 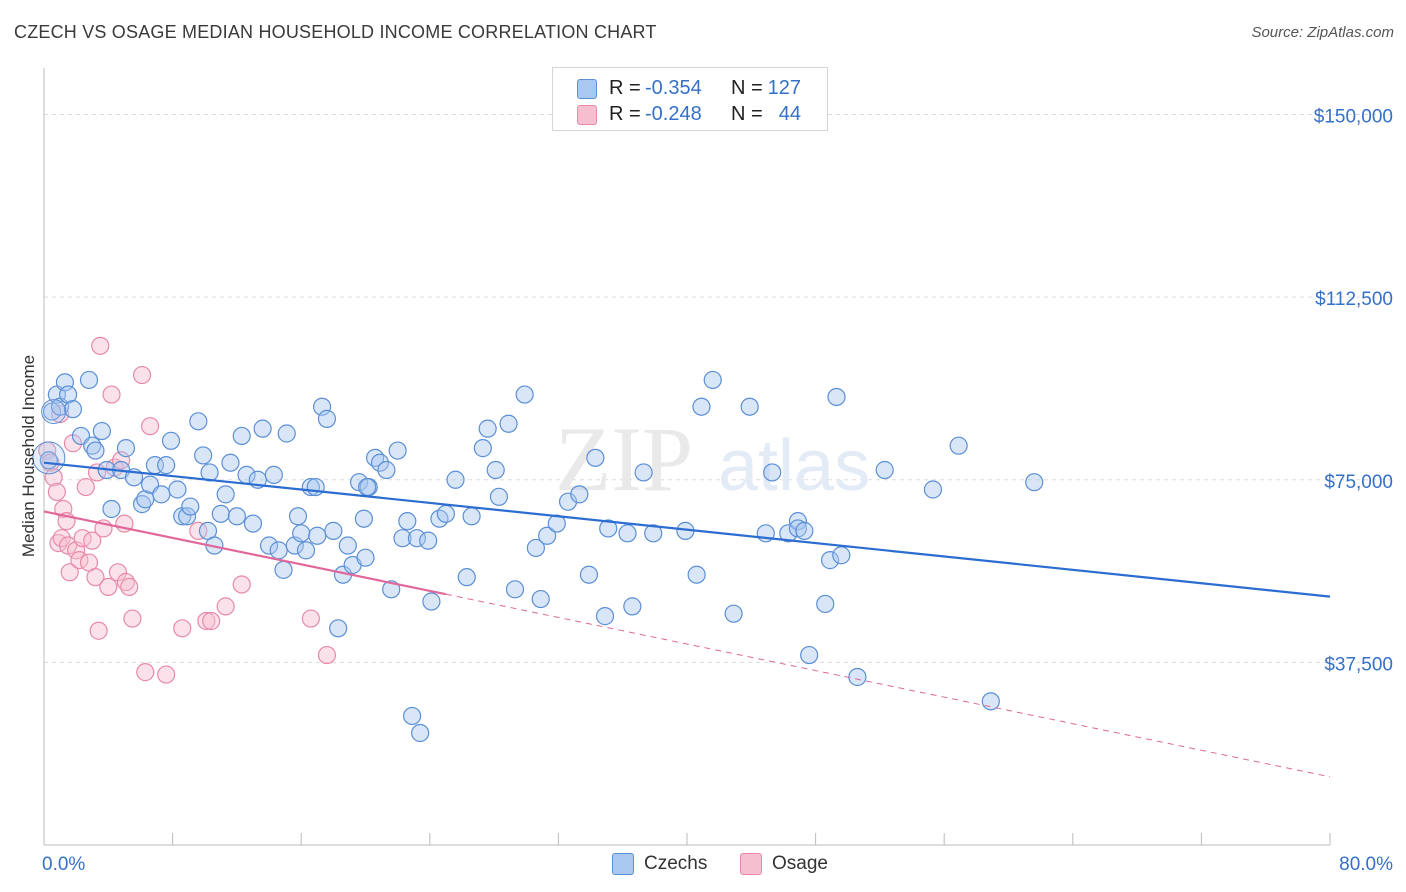 I want to click on osage-trend-extension, so click(x=888, y=685).